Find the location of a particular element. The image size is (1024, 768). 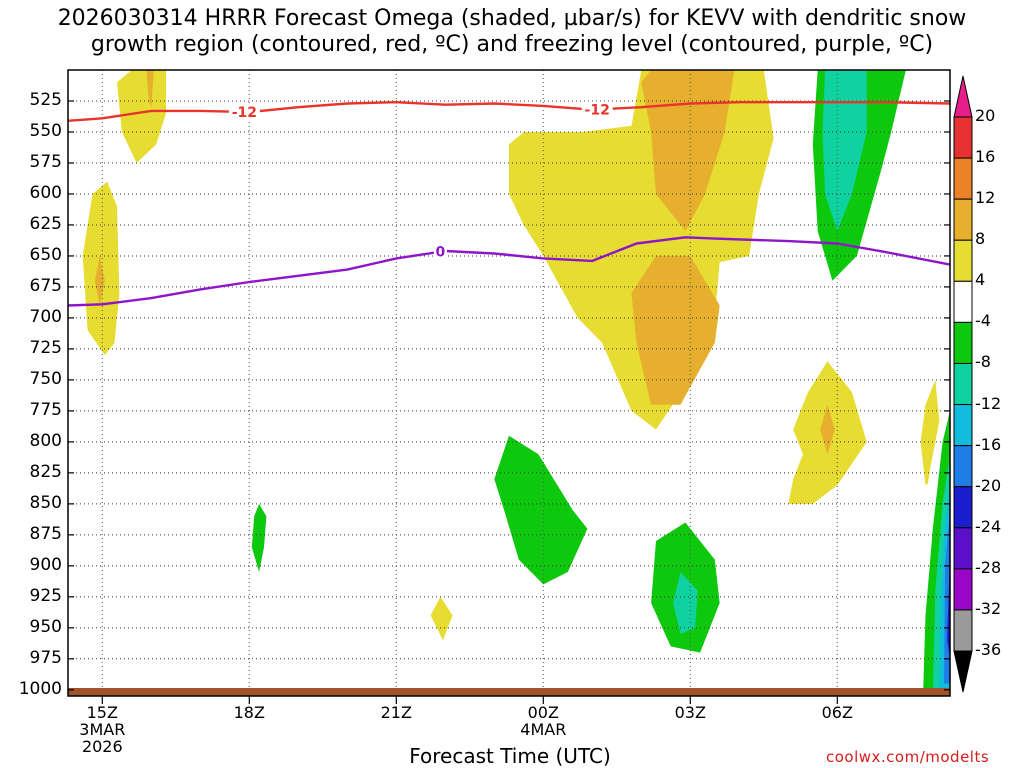

y-tick-label: 975 is located at coordinates (45, 657).